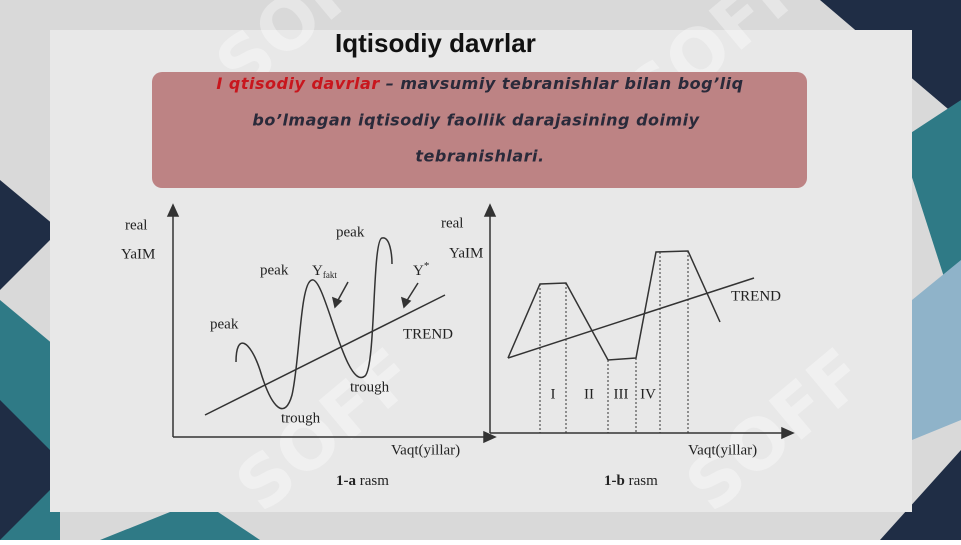 This screenshot has height=545, width=961. Describe the element at coordinates (479, 156) in the screenshot. I see `definition-text: tebranishlari.` at that location.